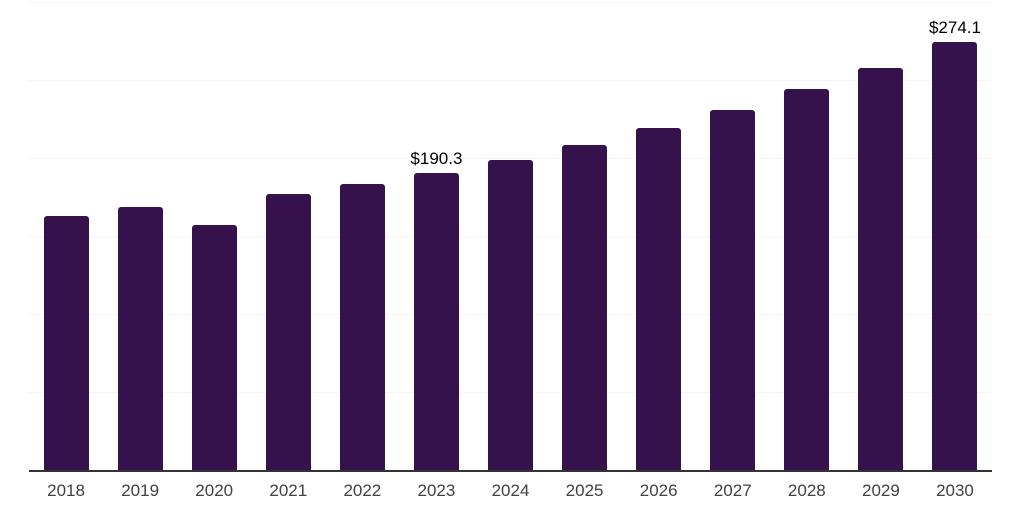 The width and height of the screenshot is (1024, 512). What do you see at coordinates (362, 326) in the screenshot?
I see `bar-2022` at bounding box center [362, 326].